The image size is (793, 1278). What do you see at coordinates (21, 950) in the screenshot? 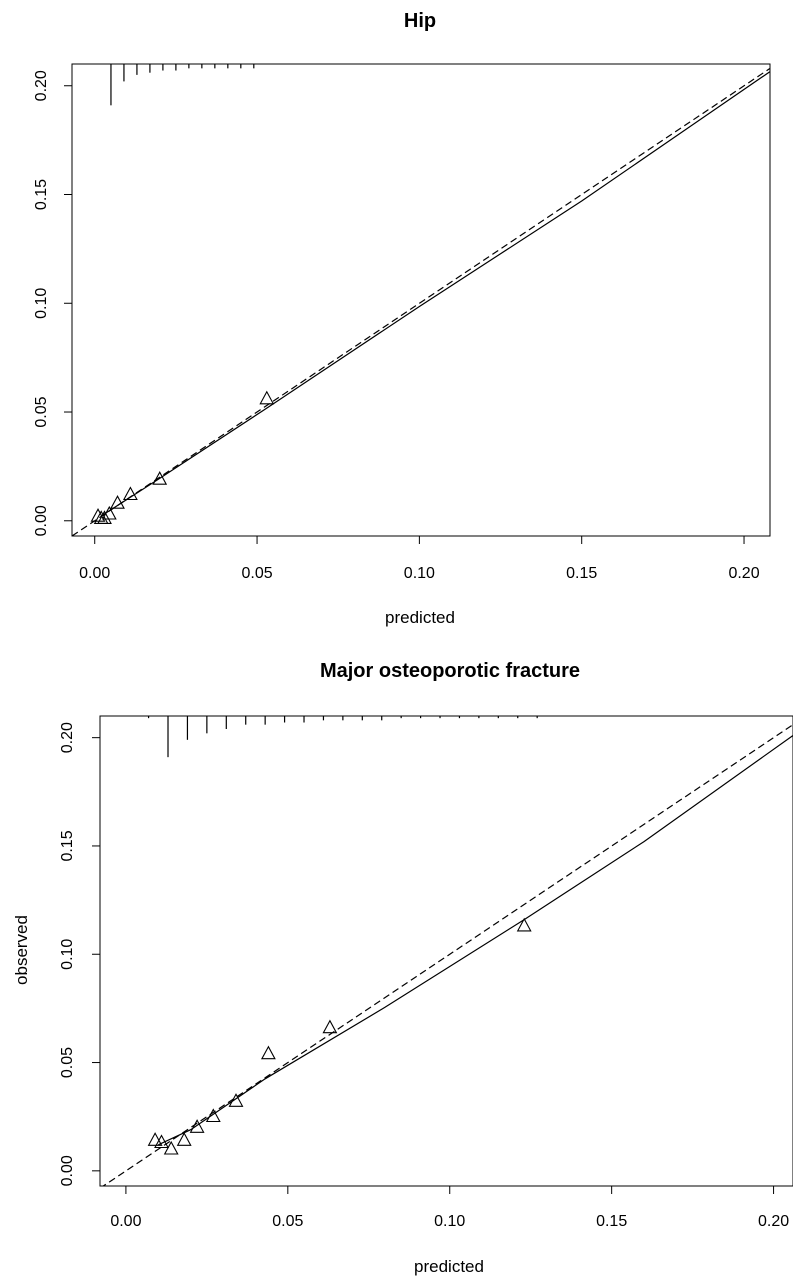
I see `y-axis-label: observed` at bounding box center [21, 950].